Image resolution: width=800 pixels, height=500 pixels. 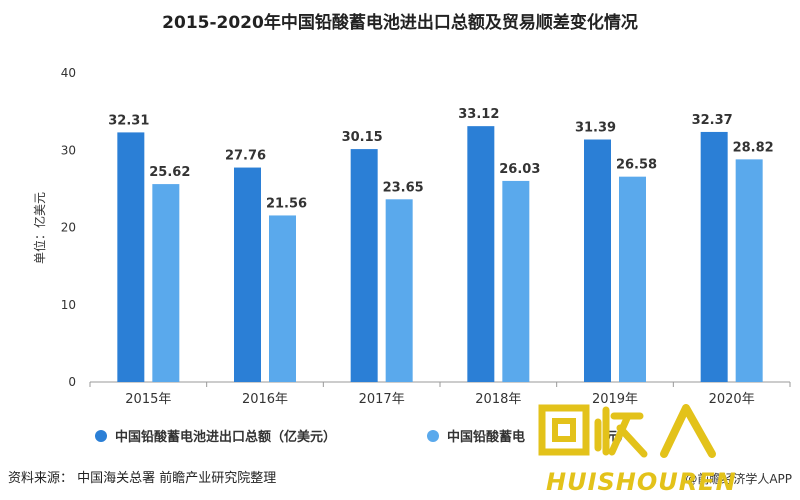 I want to click on data-label: 26.58, so click(x=636, y=165).